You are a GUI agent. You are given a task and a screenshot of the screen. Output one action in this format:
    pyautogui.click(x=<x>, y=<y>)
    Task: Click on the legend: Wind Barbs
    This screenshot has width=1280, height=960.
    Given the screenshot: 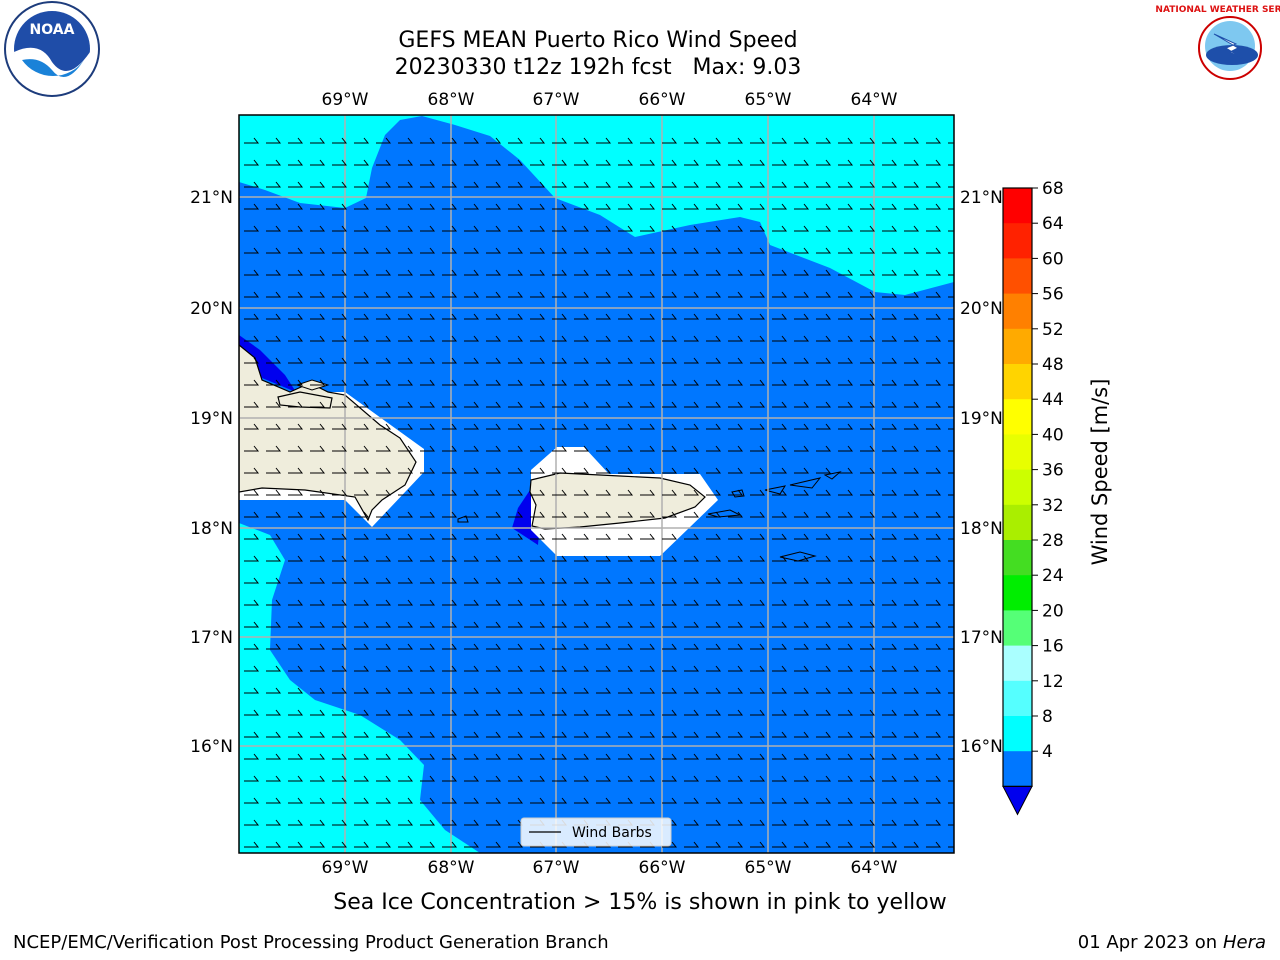 What is the action you would take?
    pyautogui.click(x=596, y=832)
    